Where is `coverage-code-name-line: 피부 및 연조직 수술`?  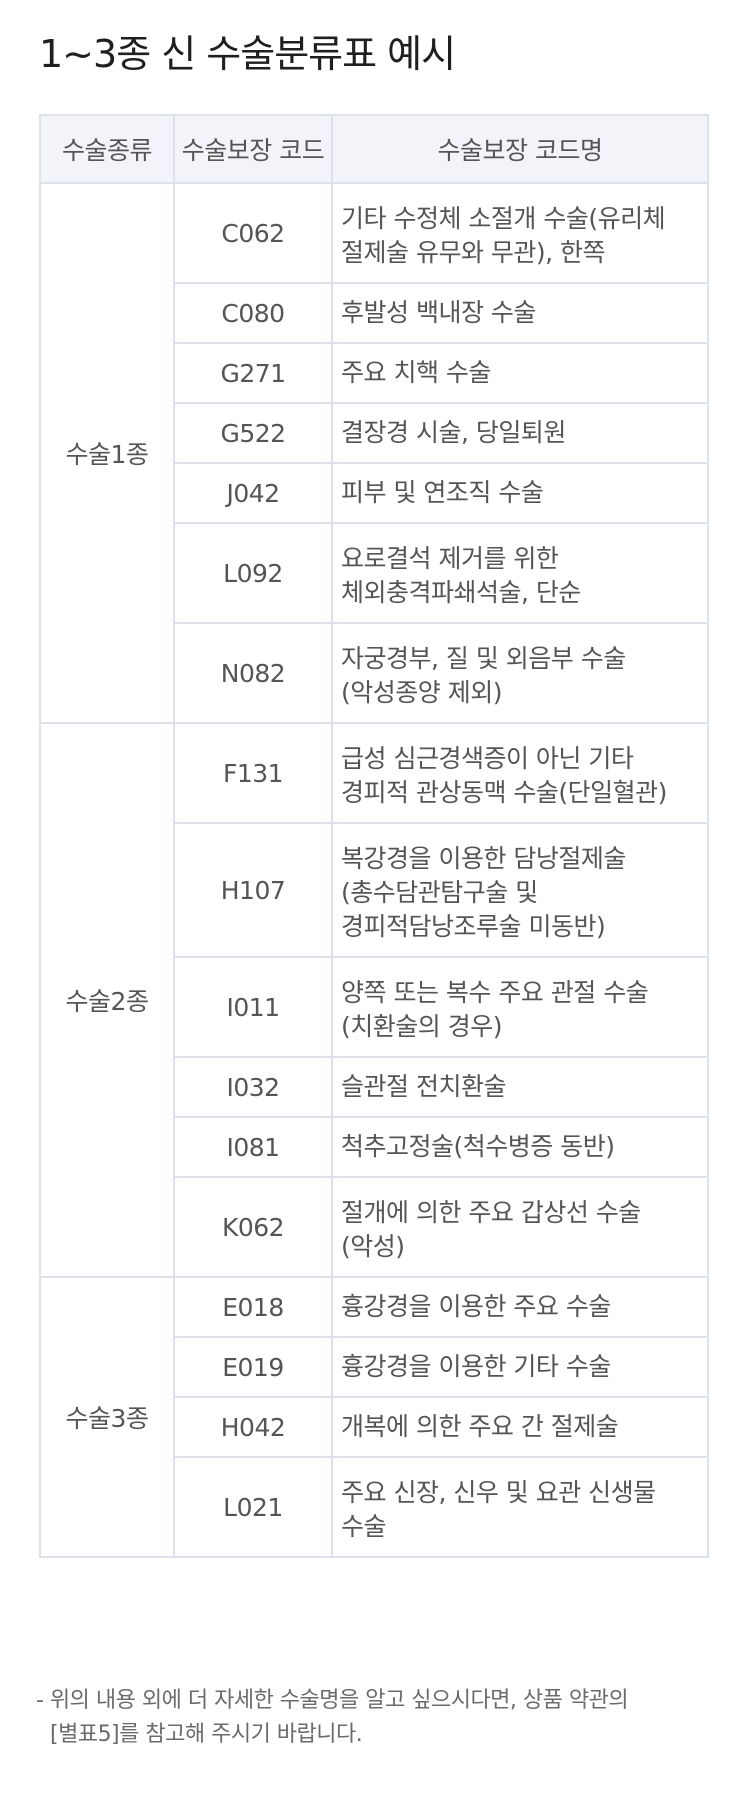
coverage-code-name-line: 피부 및 연조직 수술 is located at coordinates (442, 492).